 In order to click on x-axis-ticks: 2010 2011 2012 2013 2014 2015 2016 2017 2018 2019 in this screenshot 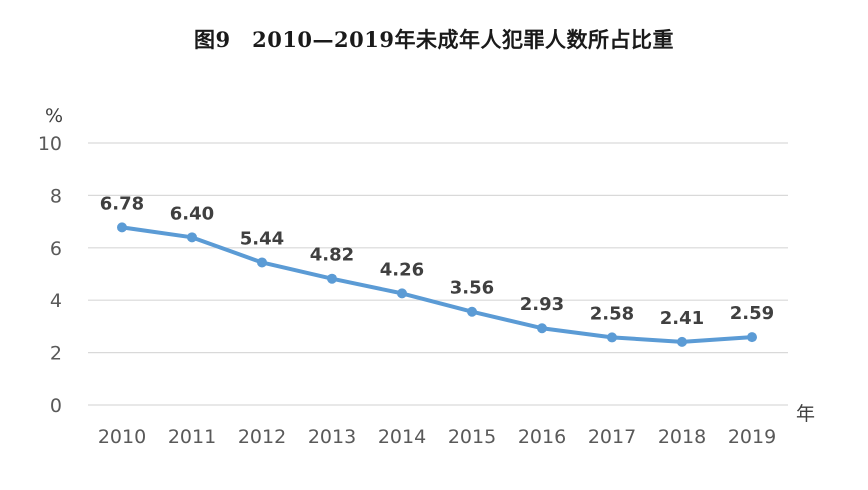, I will do `click(437, 437)`.